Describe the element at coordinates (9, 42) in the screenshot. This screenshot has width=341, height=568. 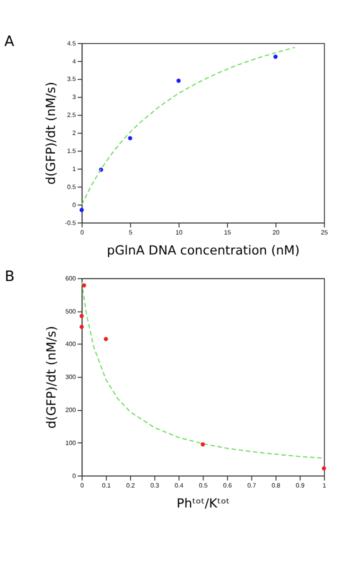
I see `chart-title: A` at that location.